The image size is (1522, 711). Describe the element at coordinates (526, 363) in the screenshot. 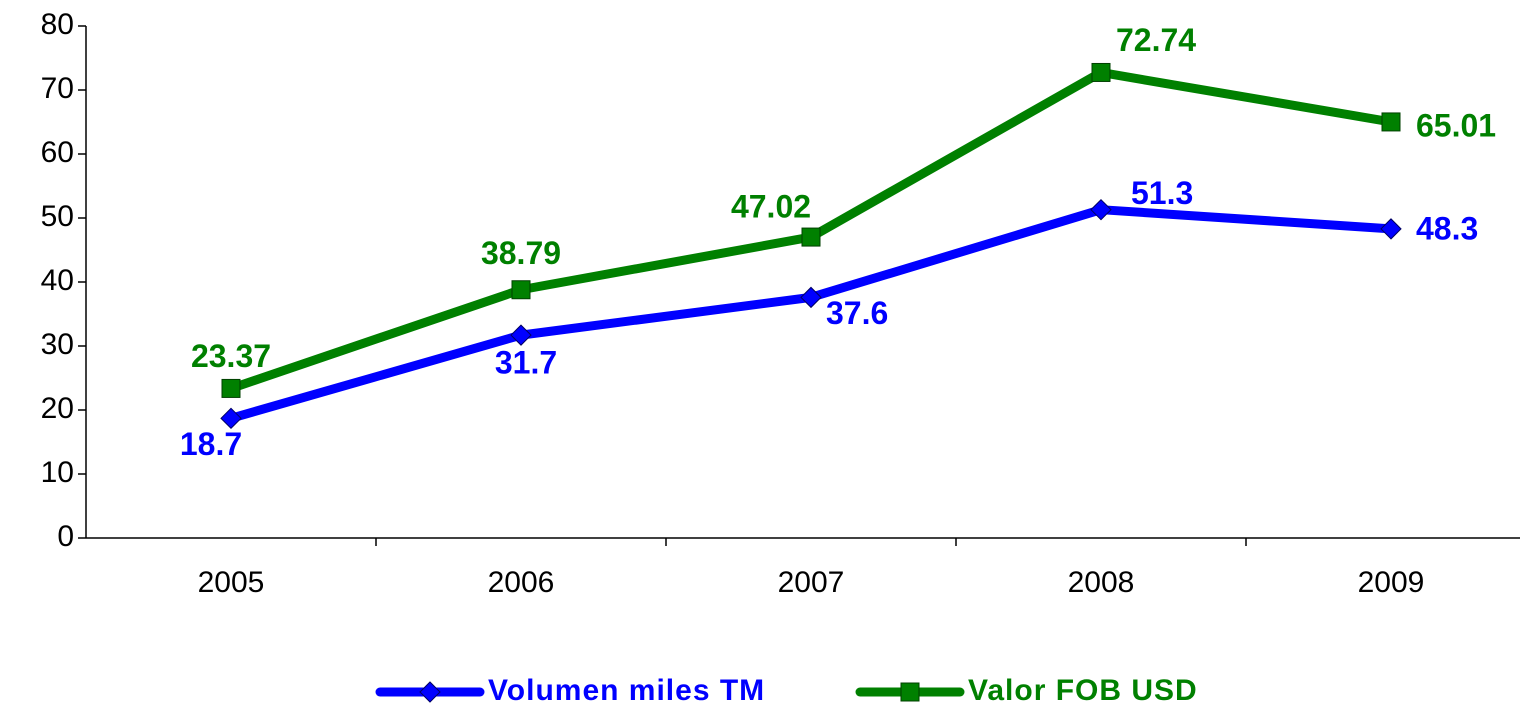

I see `data-label: 31.7` at that location.